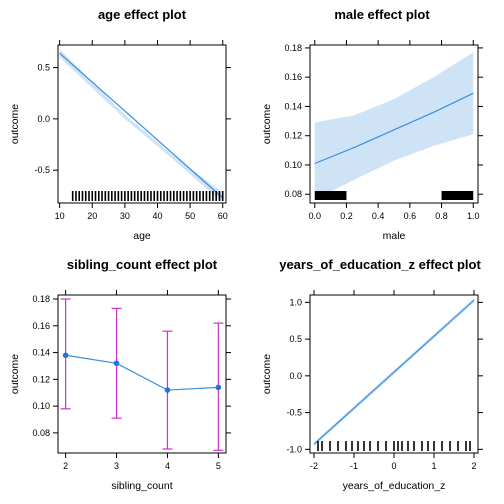 This screenshot has height=504, width=504. I want to click on x-tick-label: 0.8, so click(441, 216).